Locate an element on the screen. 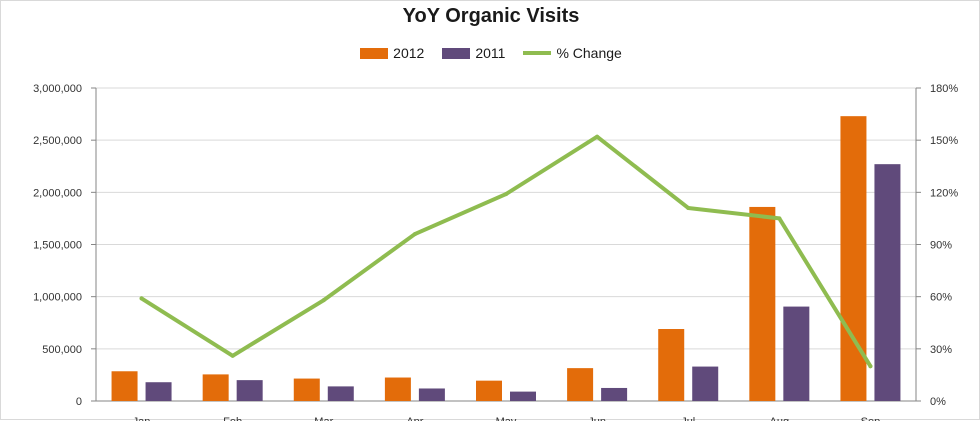  y-right-tick-label: 60% is located at coordinates (941, 298).